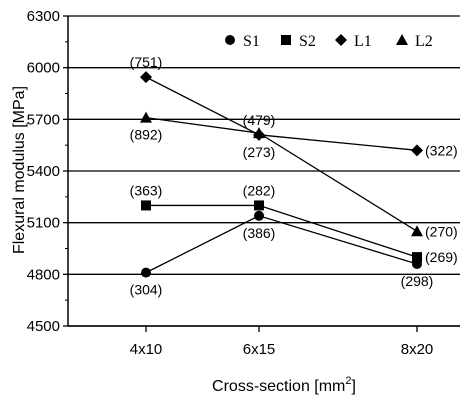 The height and width of the screenshot is (402, 460). Describe the element at coordinates (282, 349) in the screenshot. I see `x-tick-labels: 4x10 6x15 8x20` at that location.